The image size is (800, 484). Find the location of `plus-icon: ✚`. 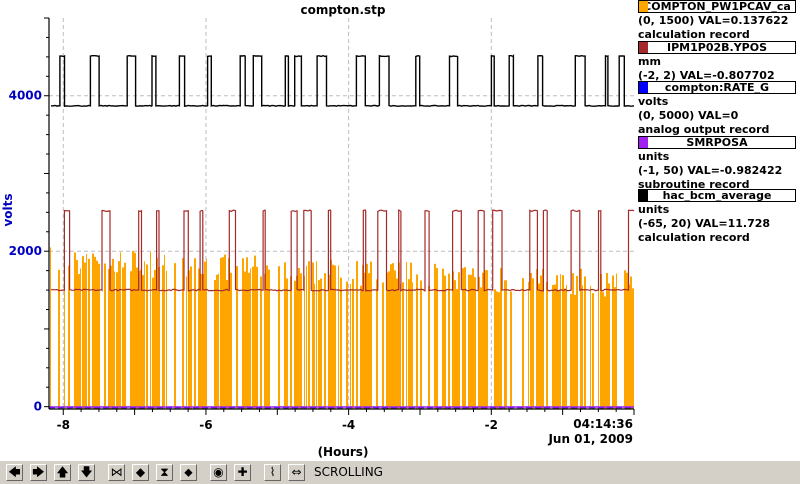

plus-icon: ✚ is located at coordinates (242, 472).